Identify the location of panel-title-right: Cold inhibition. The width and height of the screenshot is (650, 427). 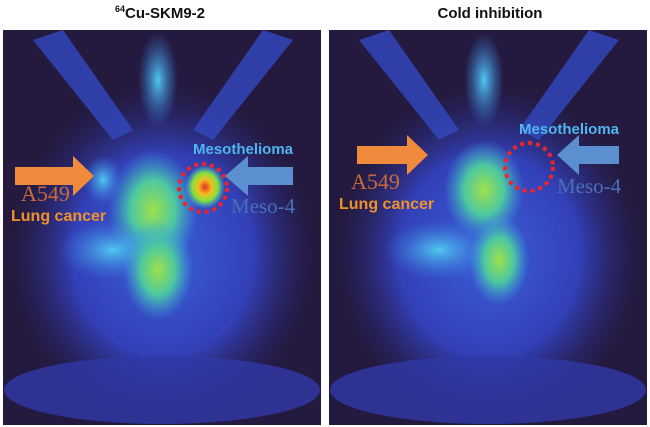
(490, 13).